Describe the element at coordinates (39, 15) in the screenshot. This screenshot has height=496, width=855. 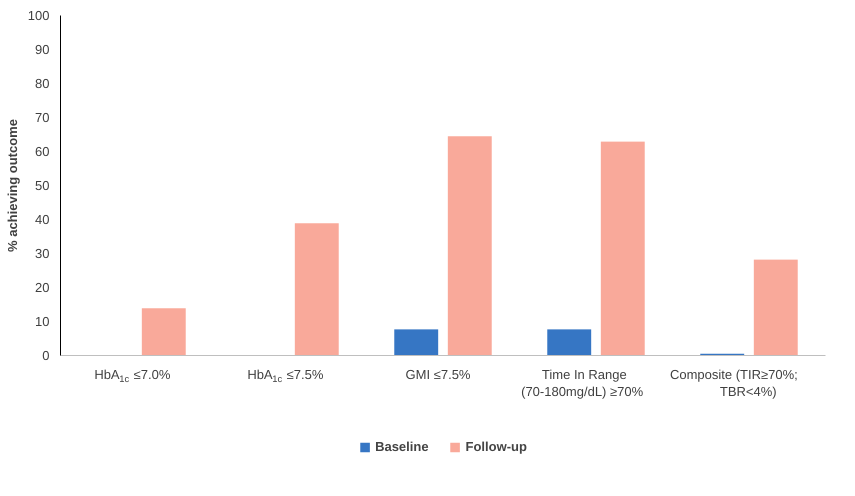
I see `y-tick-label: 100` at that location.